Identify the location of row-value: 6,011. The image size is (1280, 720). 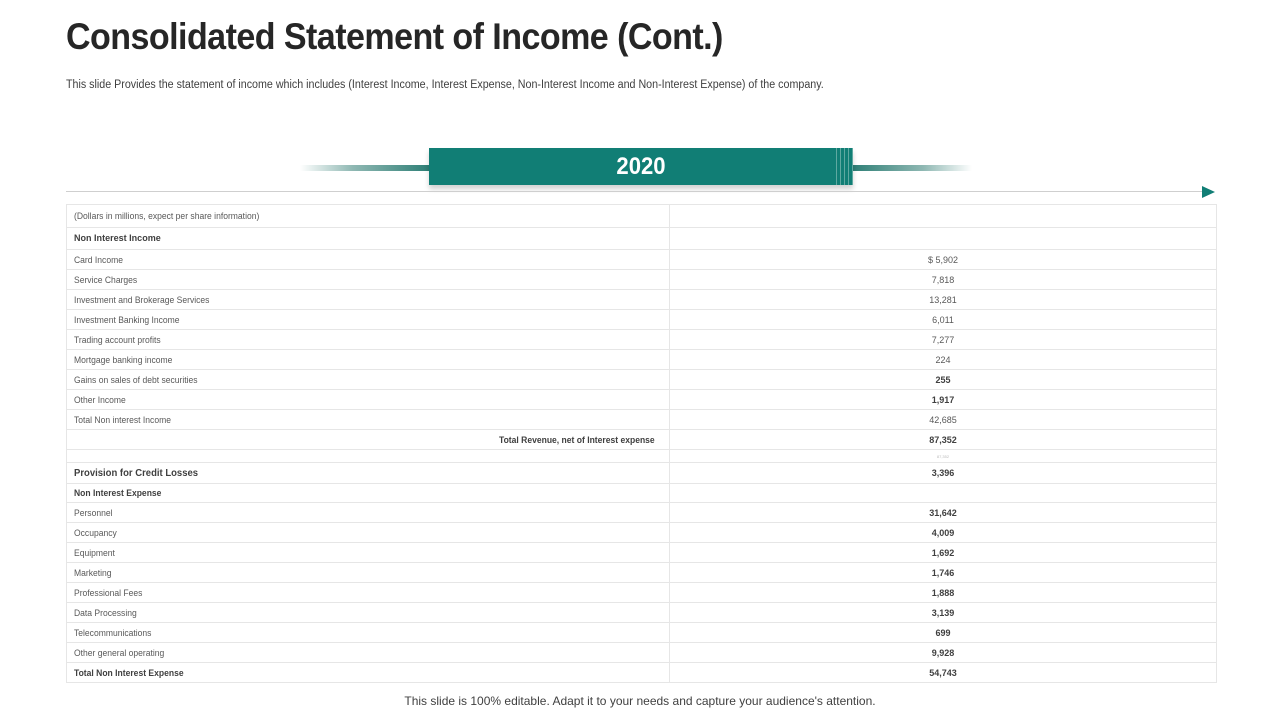
(943, 319).